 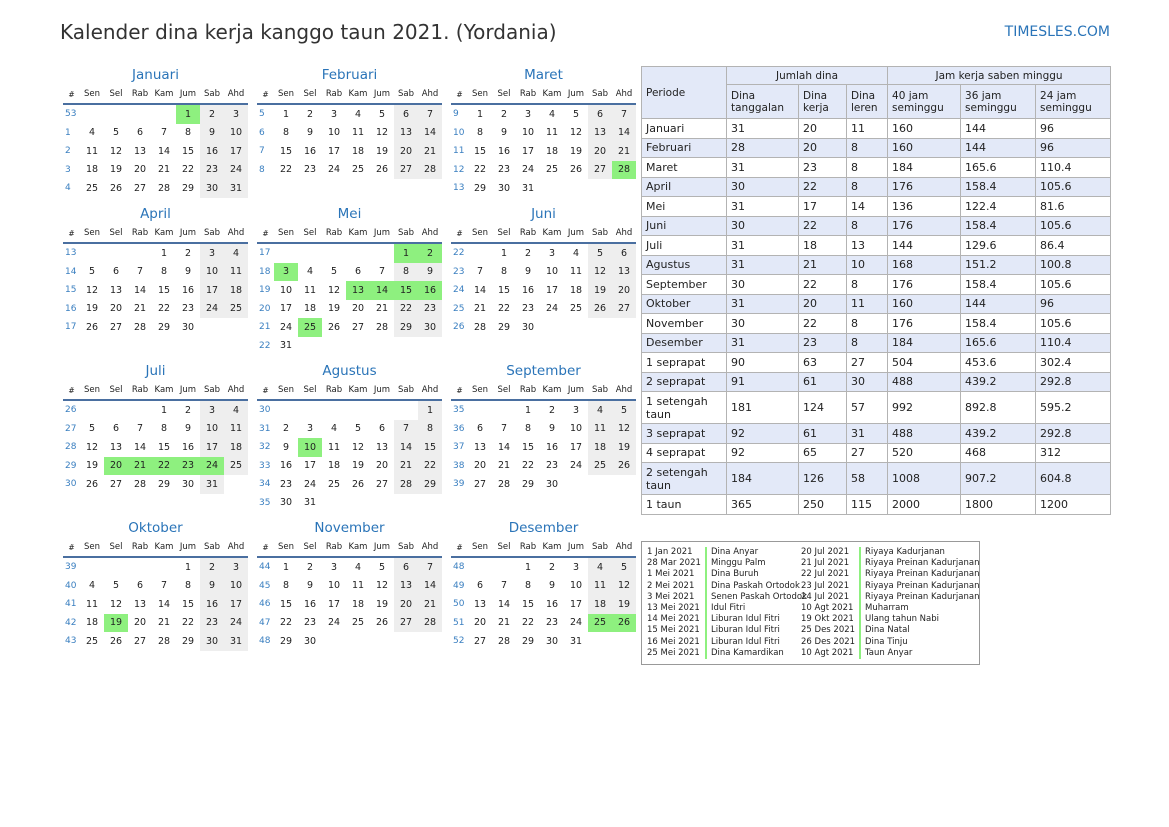 What do you see at coordinates (349, 465) in the screenshot?
I see `week-row: 33 16 17 18 19 20 21 22` at bounding box center [349, 465].